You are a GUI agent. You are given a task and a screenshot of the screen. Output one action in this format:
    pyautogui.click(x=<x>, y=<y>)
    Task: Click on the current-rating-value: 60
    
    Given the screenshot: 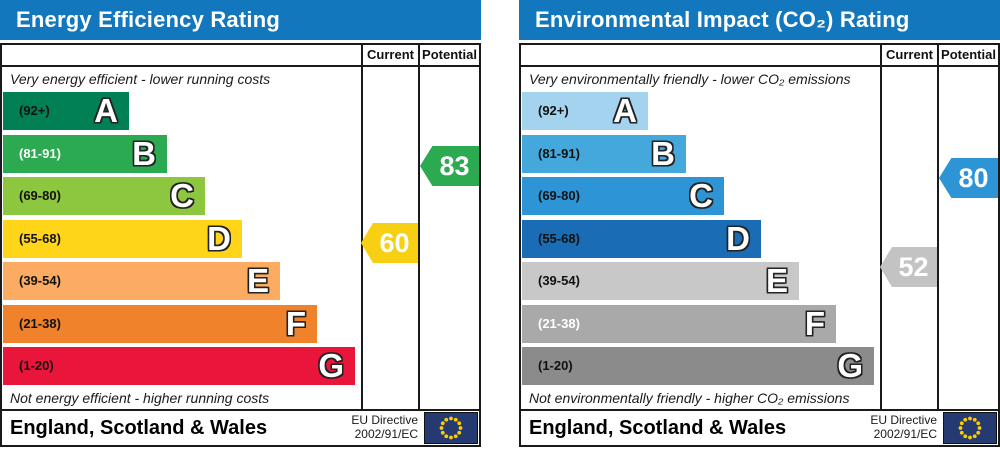 What is the action you would take?
    pyautogui.click(x=394, y=242)
    